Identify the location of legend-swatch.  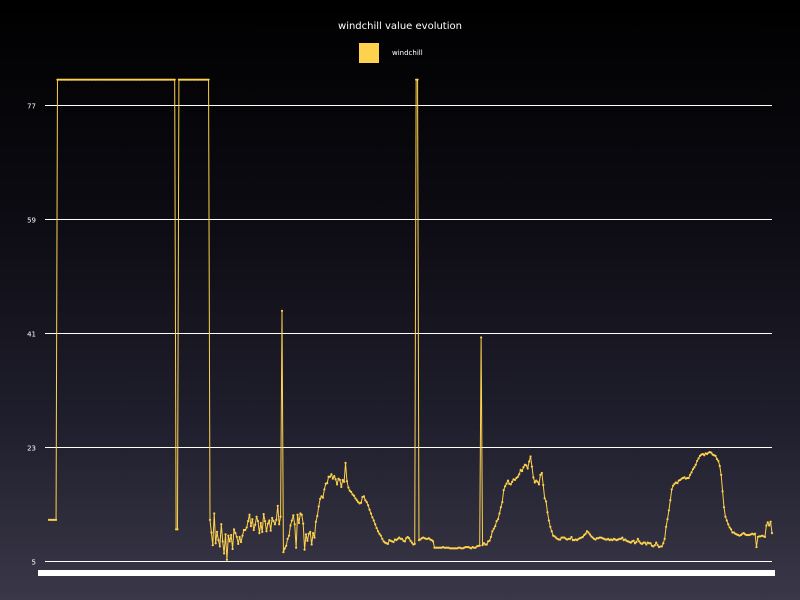
(369, 53).